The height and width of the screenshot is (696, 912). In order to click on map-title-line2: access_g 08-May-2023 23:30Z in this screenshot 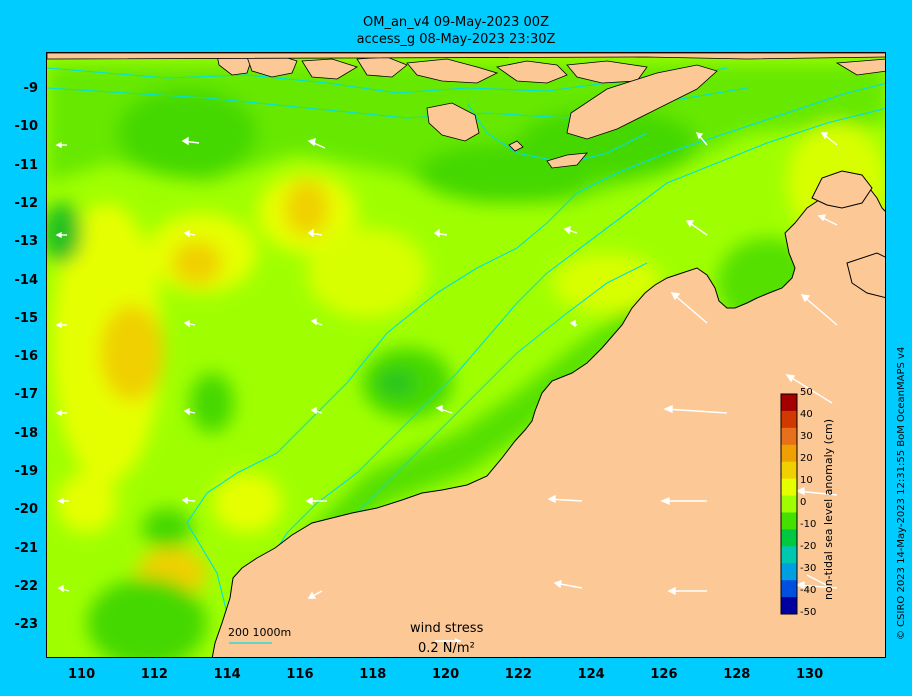, I will do `click(456, 39)`.